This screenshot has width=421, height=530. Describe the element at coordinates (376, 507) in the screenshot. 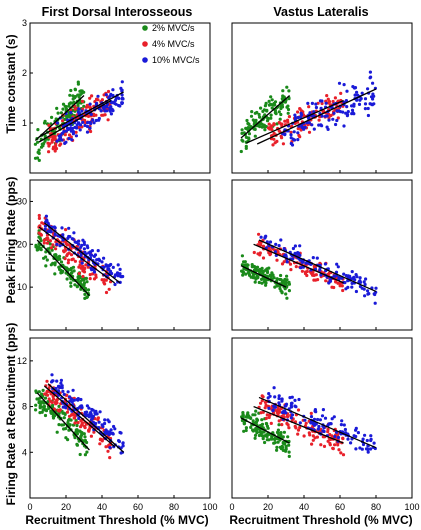

I see `x-tick-label: 80` at that location.